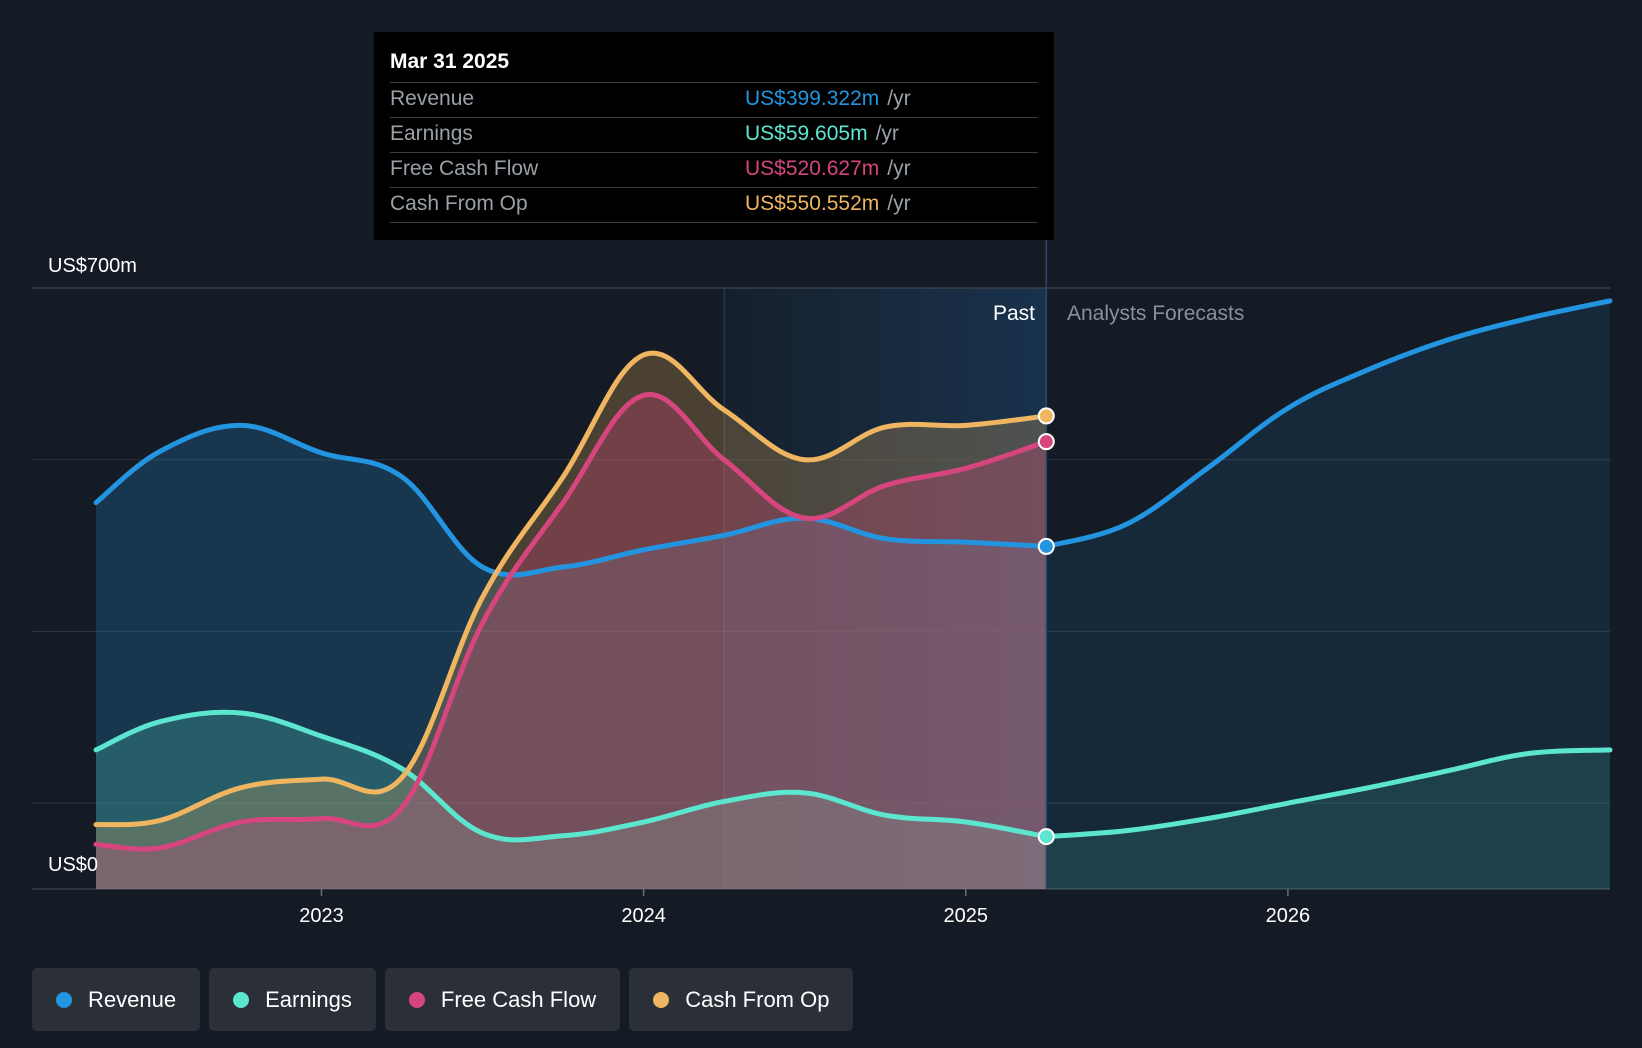  I want to click on tooltip-value: US$59.605m, so click(806, 133).